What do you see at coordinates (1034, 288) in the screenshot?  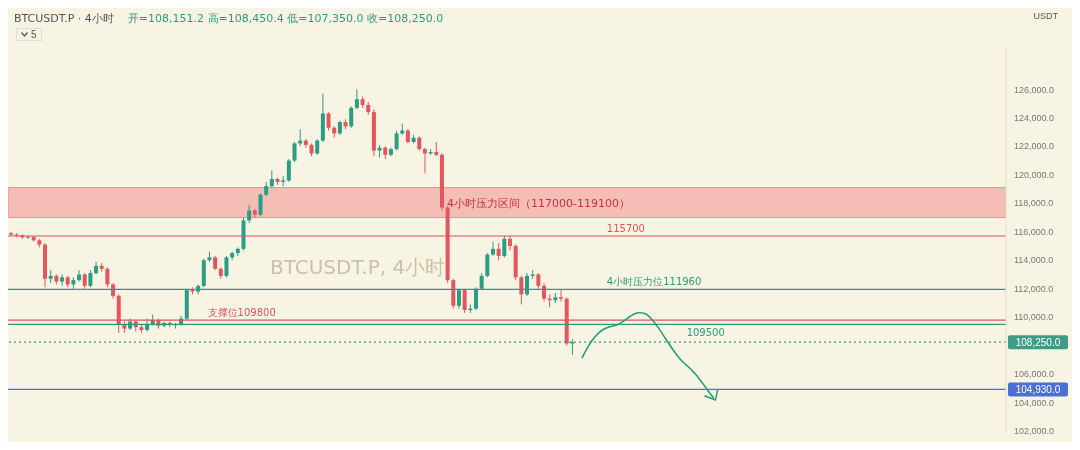 I see `y-tick-label: 112,000.0` at bounding box center [1034, 288].